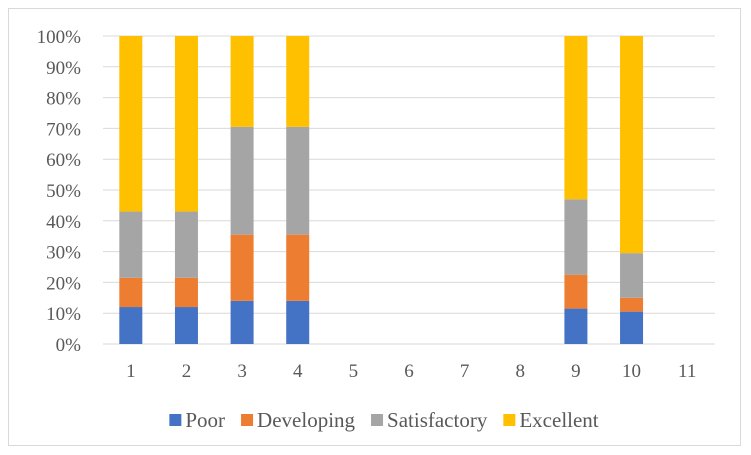 The image size is (751, 455). What do you see at coordinates (59, 37) in the screenshot?
I see `y-tick-label: 100%` at bounding box center [59, 37].